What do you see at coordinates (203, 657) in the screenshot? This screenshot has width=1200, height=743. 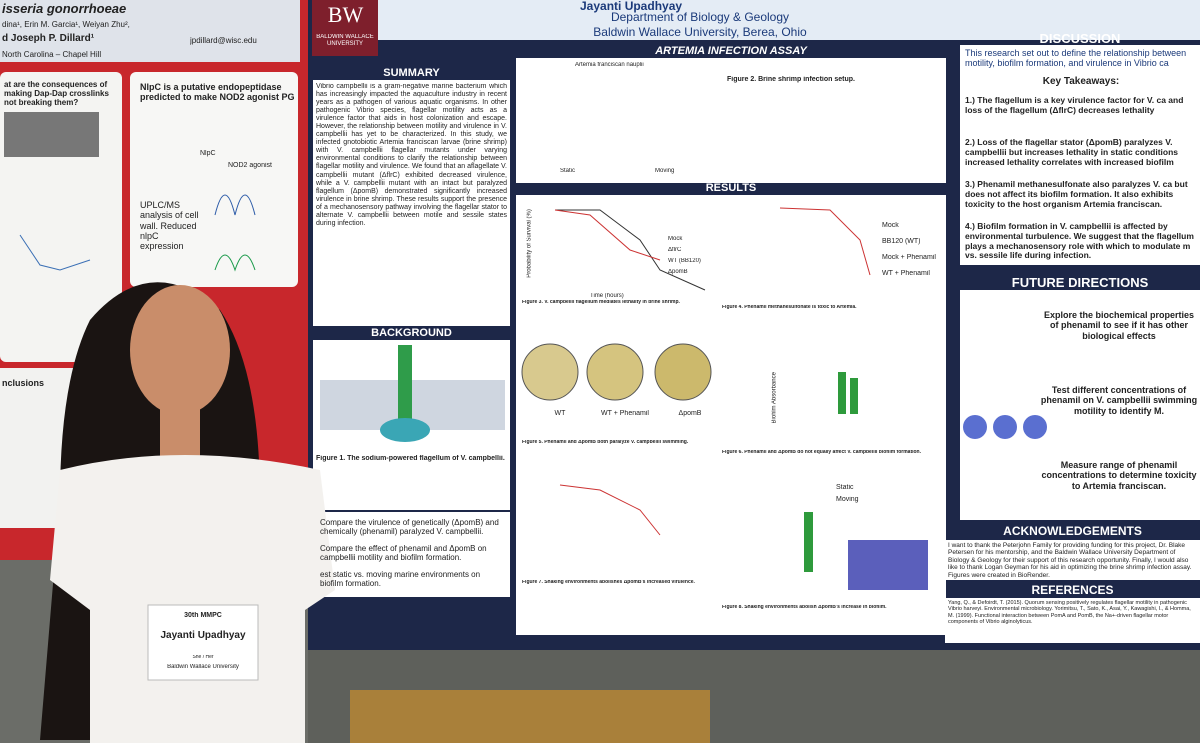 I see `pronouns: She / Her` at bounding box center [203, 657].